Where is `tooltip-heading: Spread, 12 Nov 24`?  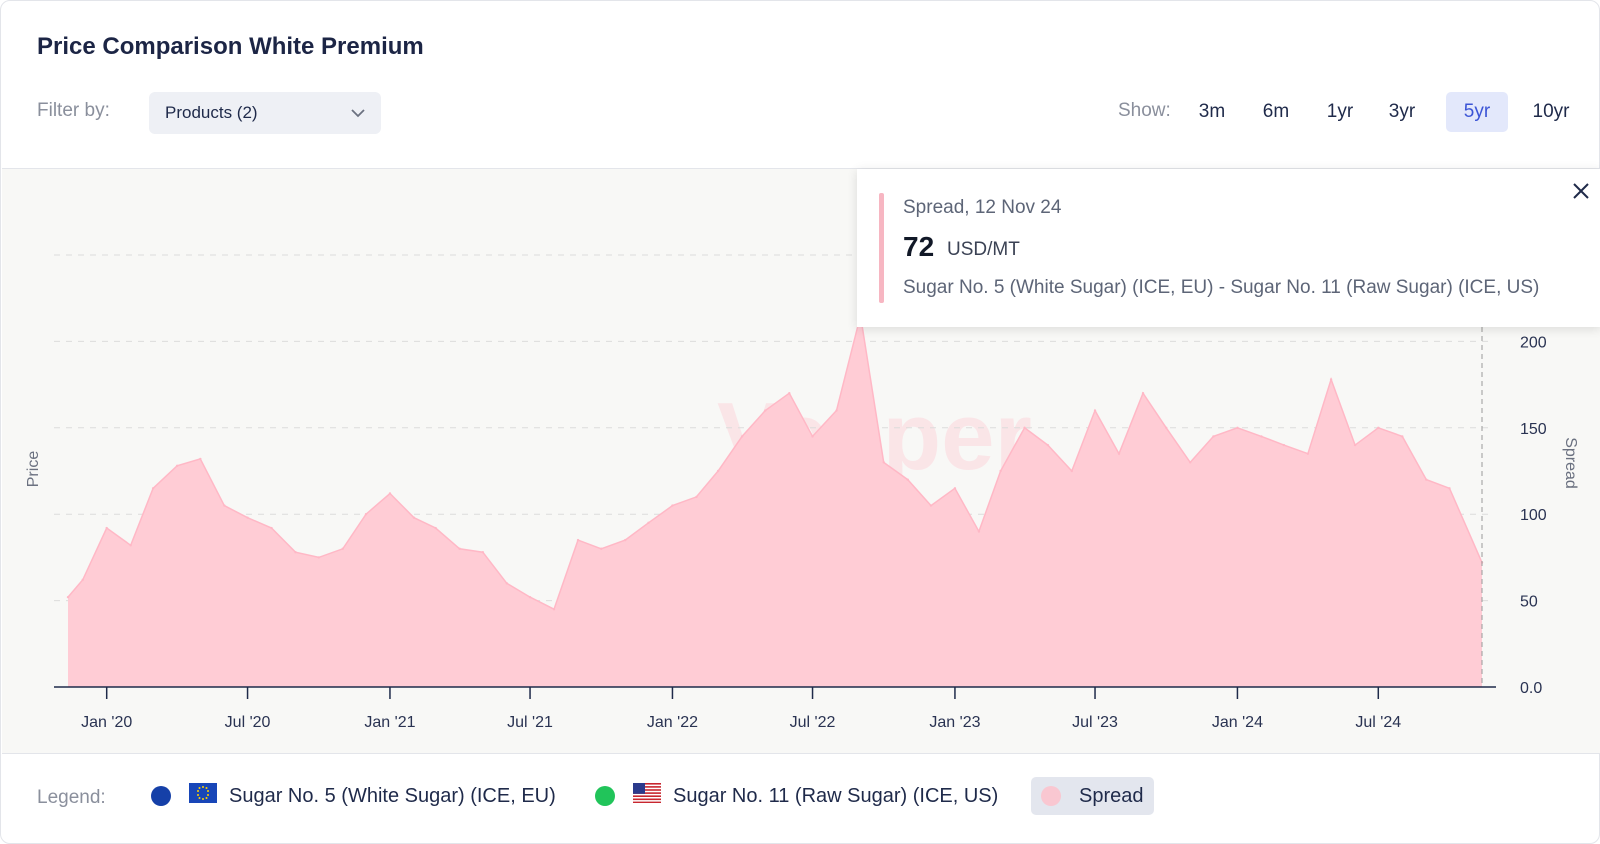
tooltip-heading: Spread, 12 Nov 24 is located at coordinates (982, 207).